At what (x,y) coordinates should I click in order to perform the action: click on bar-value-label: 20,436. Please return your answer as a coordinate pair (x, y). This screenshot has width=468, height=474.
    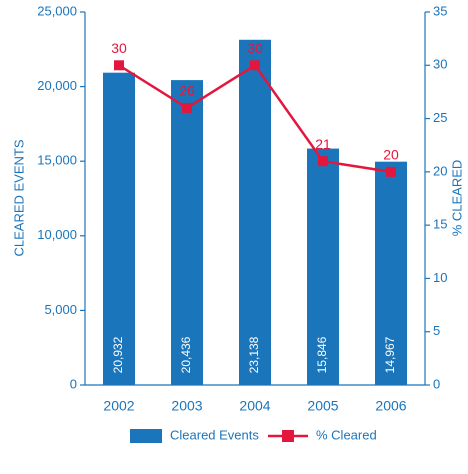
    Looking at the image, I should click on (186, 354).